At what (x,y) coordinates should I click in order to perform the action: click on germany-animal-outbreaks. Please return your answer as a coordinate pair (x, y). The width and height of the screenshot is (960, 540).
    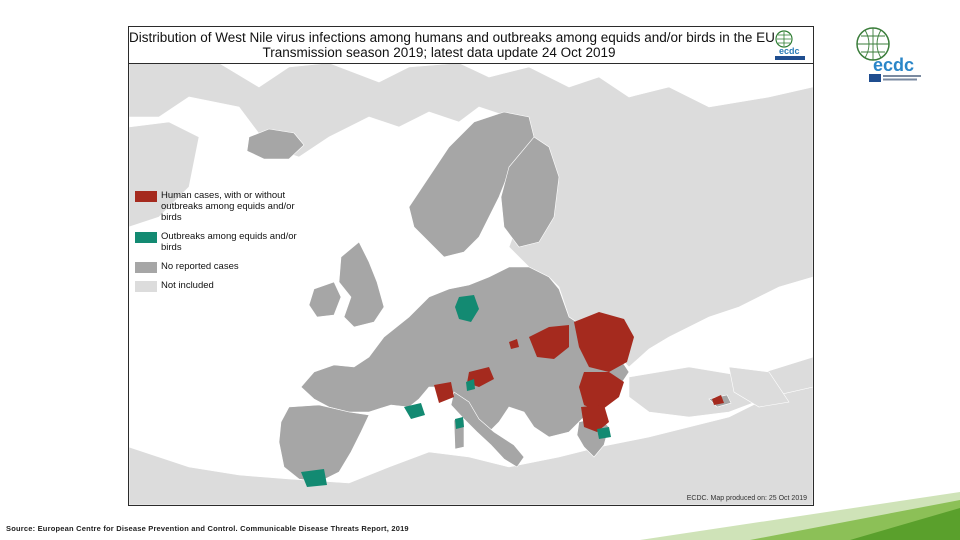
    Looking at the image, I should click on (467, 308).